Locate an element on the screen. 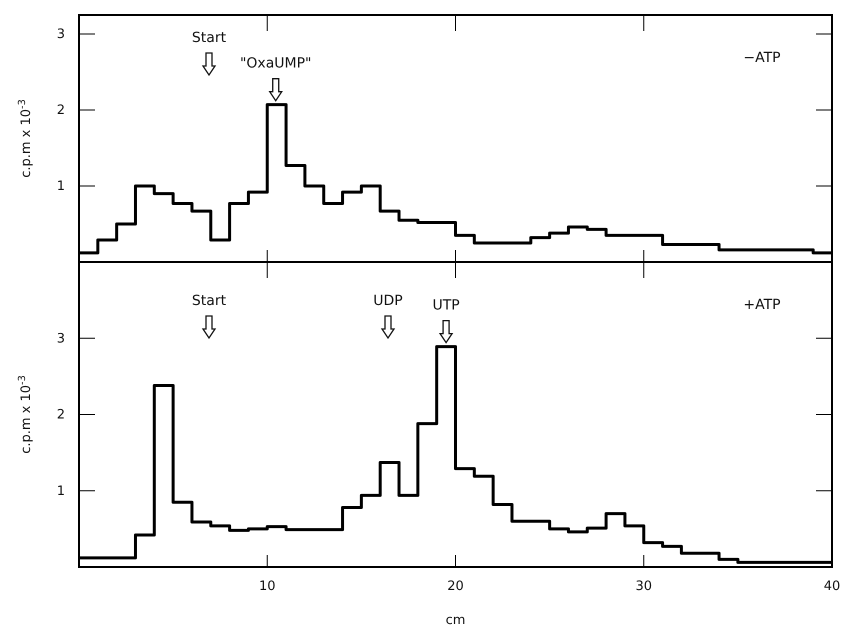  annotation: UDP is located at coordinates (388, 301).